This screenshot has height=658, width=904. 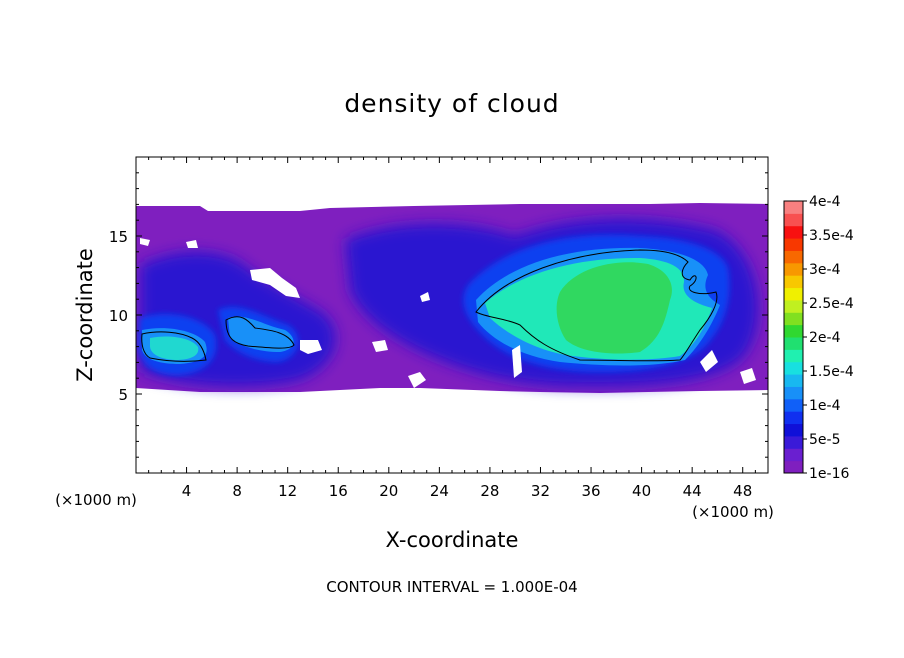 I want to click on contour-interval-note: CONTOUR INTERVAL = 1.000E-04, so click(x=451, y=587).